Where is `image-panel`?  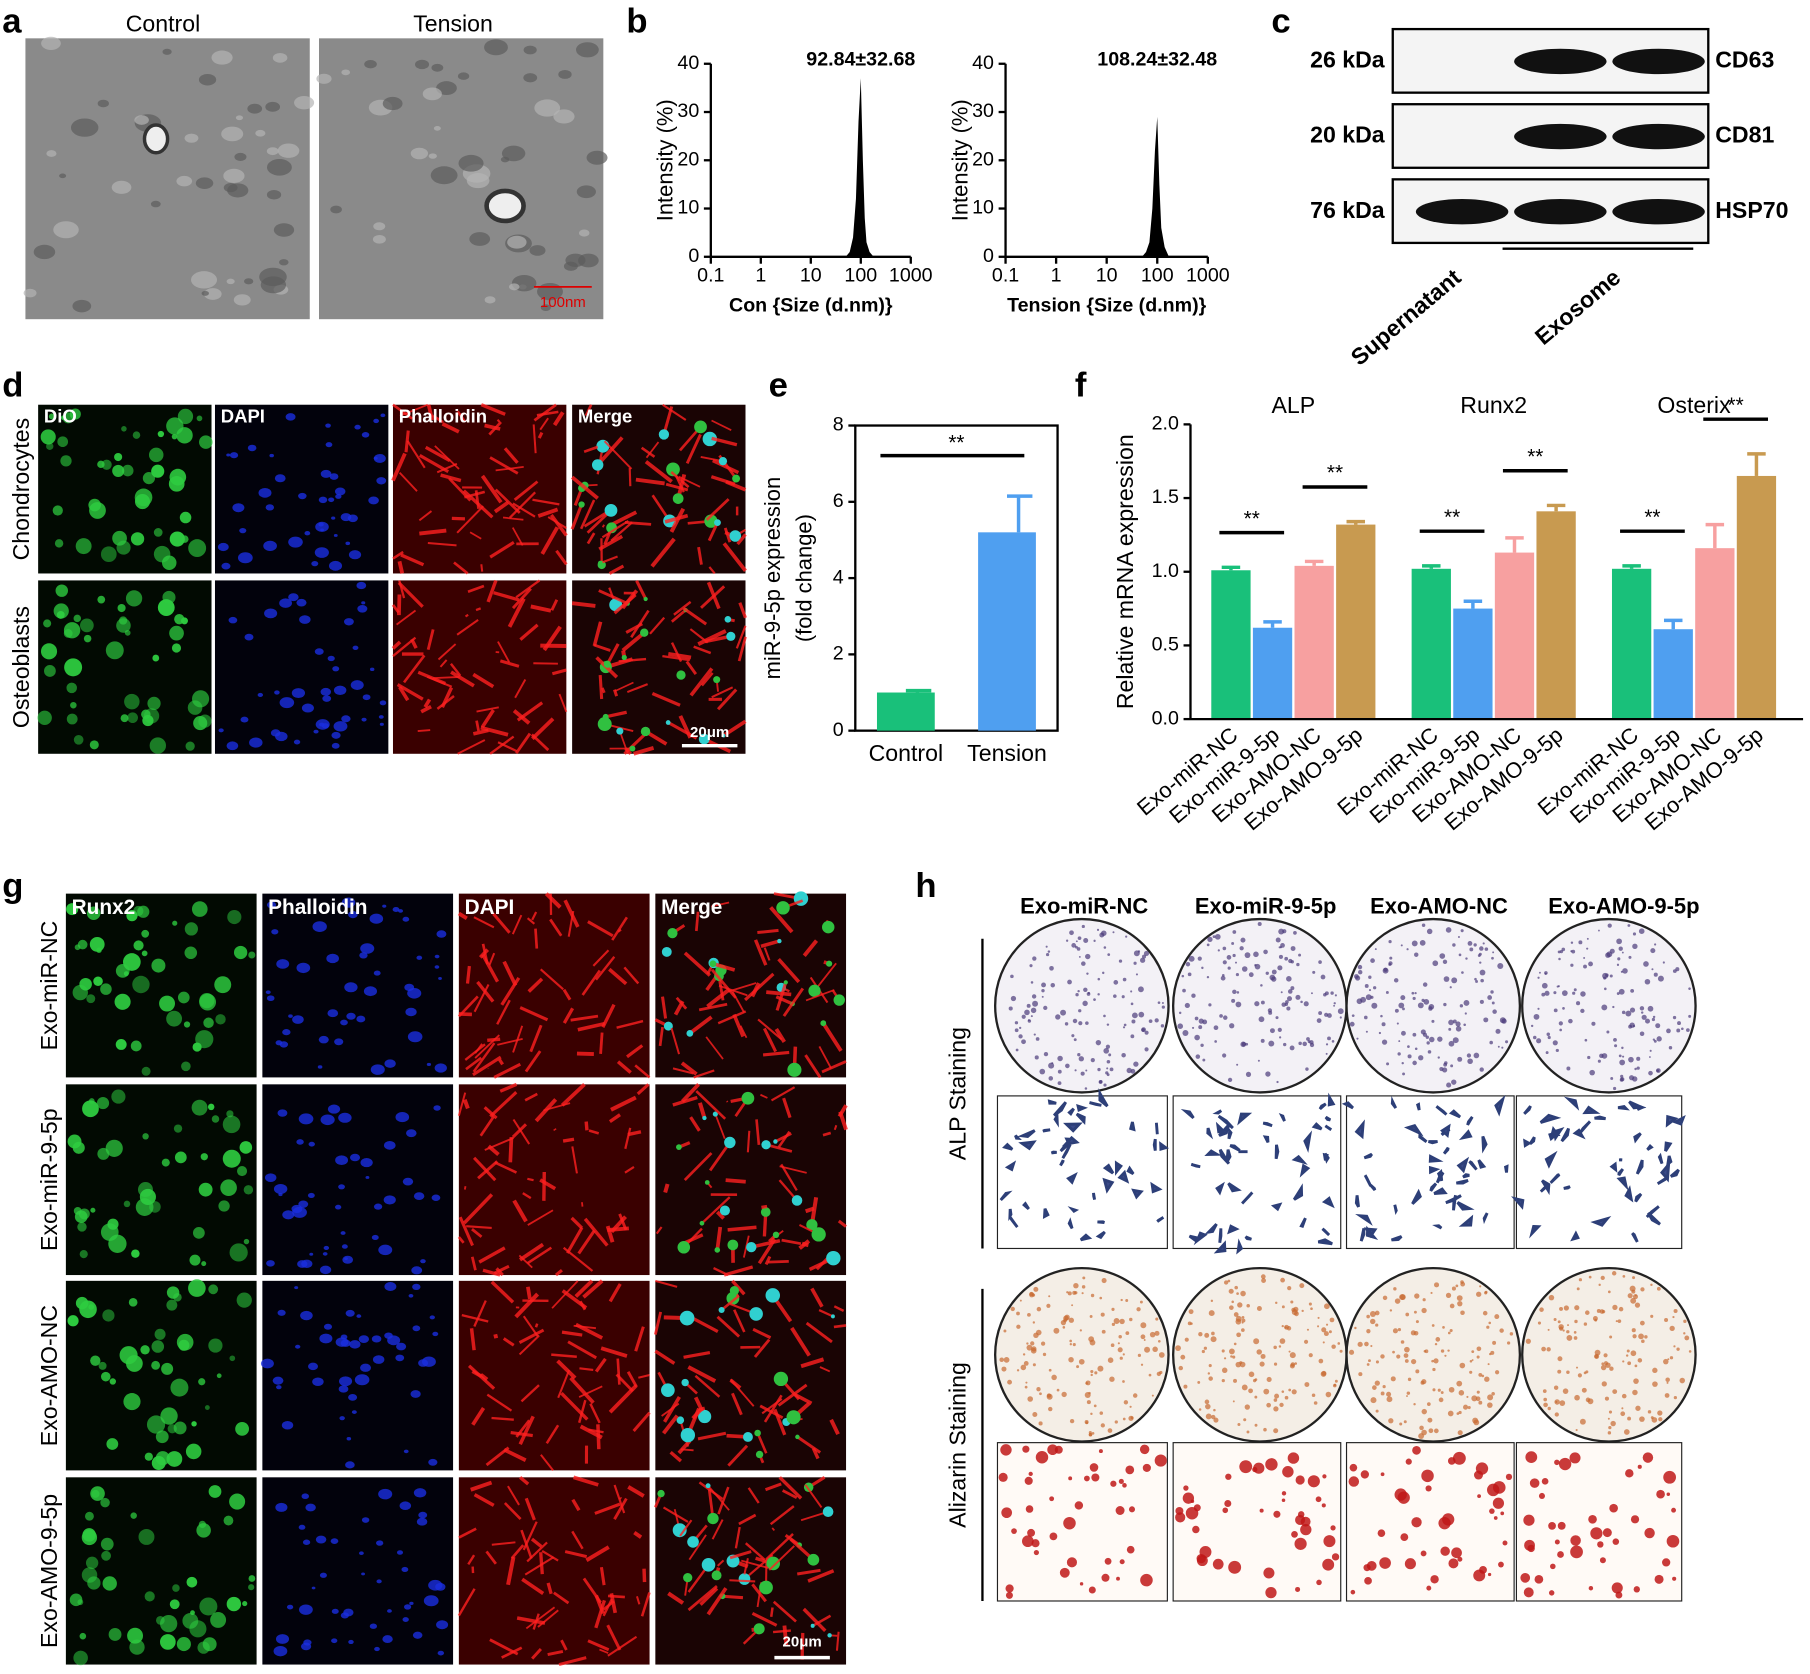 image-panel is located at coordinates (161, 985).